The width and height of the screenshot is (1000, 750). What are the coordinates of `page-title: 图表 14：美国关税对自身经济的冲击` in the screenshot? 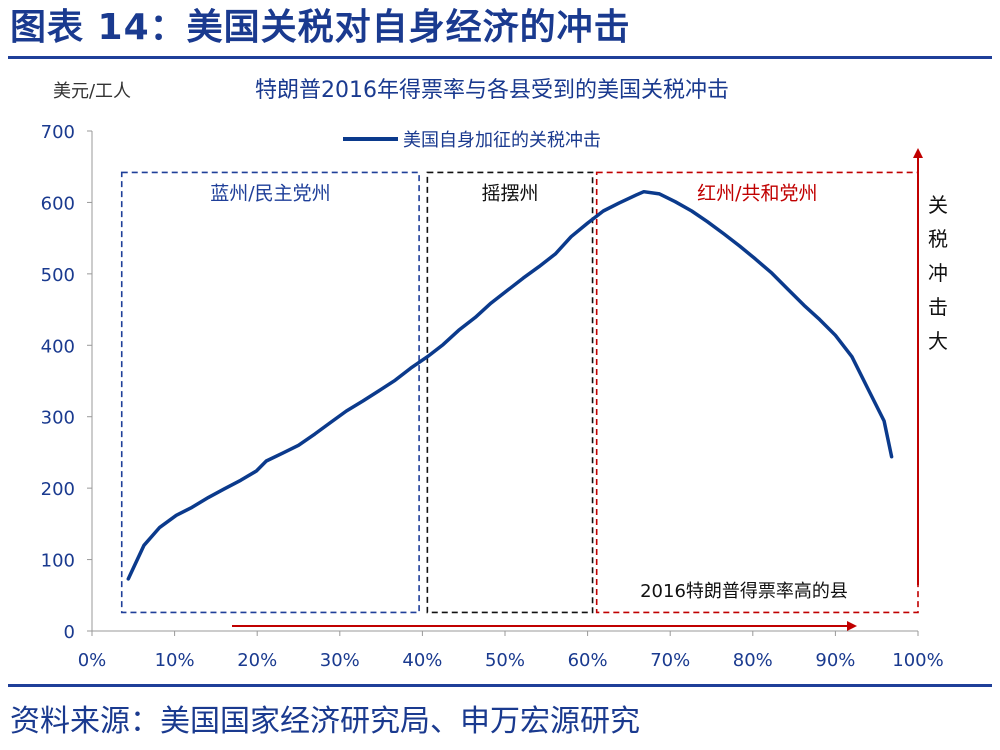 It's located at (320, 27).